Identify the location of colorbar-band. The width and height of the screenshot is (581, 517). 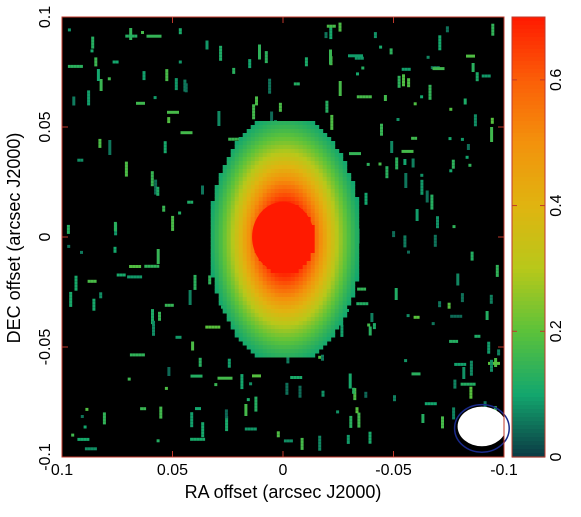
(528, 287).